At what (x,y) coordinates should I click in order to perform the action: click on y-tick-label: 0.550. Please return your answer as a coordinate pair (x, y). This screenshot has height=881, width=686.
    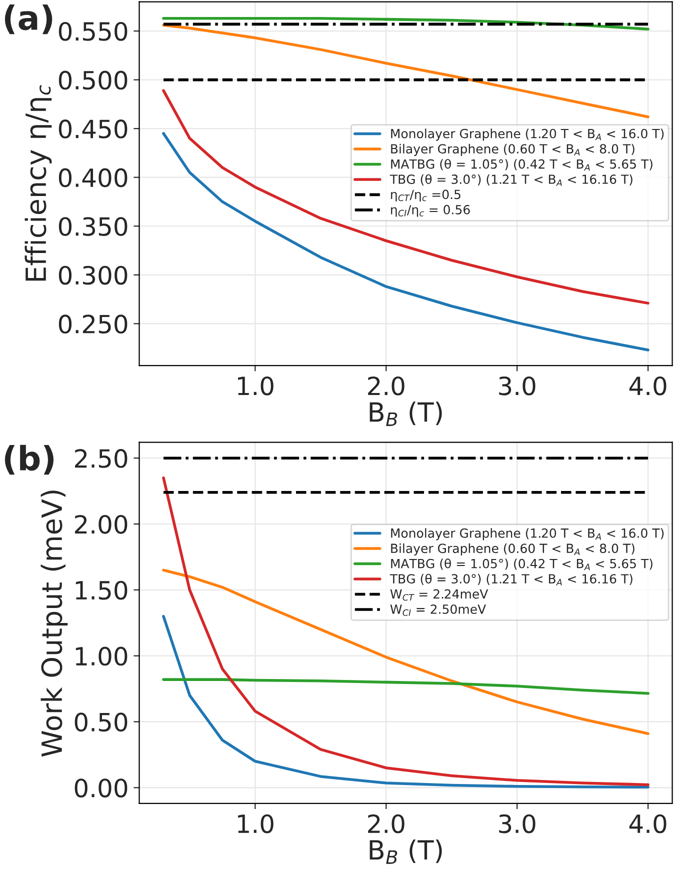
    Looking at the image, I should click on (93, 31).